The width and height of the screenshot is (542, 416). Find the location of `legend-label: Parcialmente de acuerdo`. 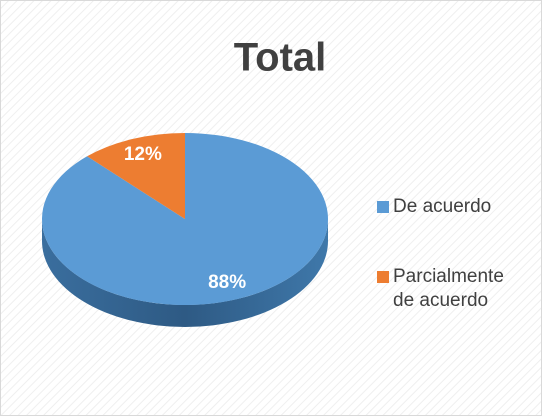

legend-label: Parcialmente de acuerdo is located at coordinates (448, 288).